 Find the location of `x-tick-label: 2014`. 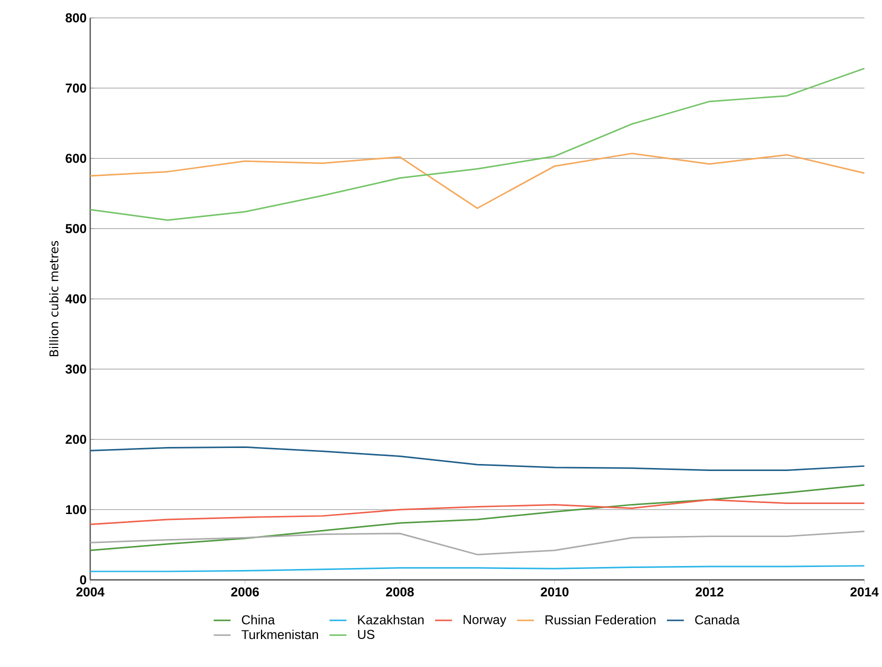

x-tick-label: 2014 is located at coordinates (864, 591).